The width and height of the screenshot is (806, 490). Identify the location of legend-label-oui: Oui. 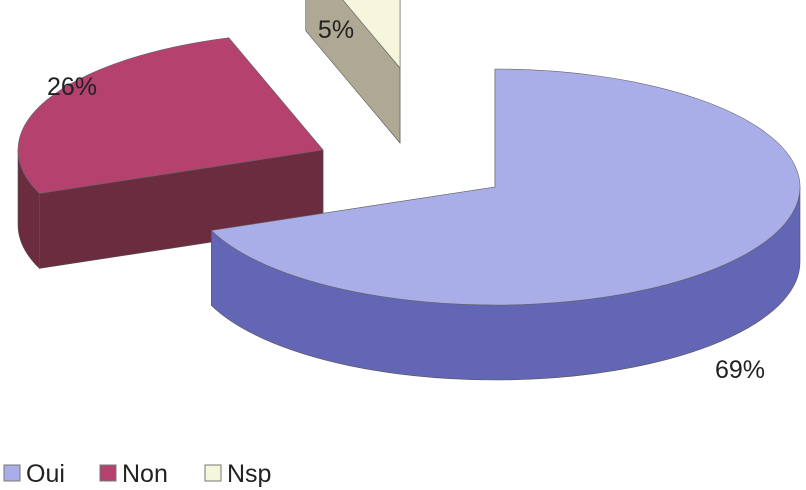
(45, 474).